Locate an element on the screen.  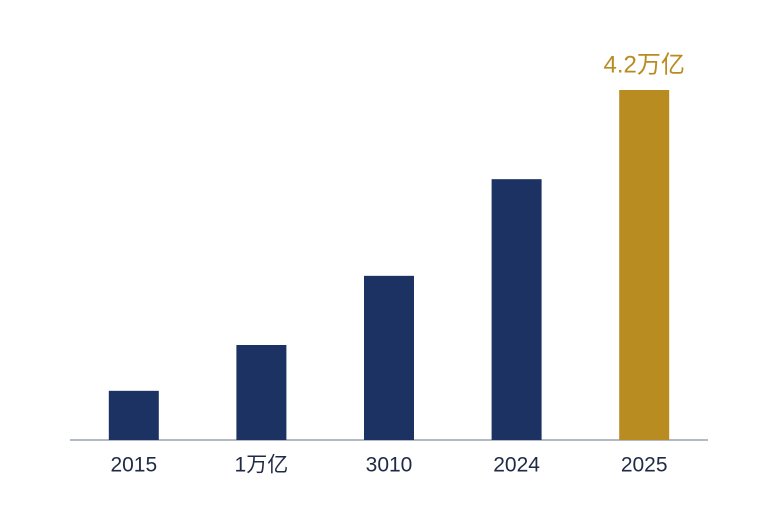
value-label: 4.2万亿 is located at coordinates (644, 64).